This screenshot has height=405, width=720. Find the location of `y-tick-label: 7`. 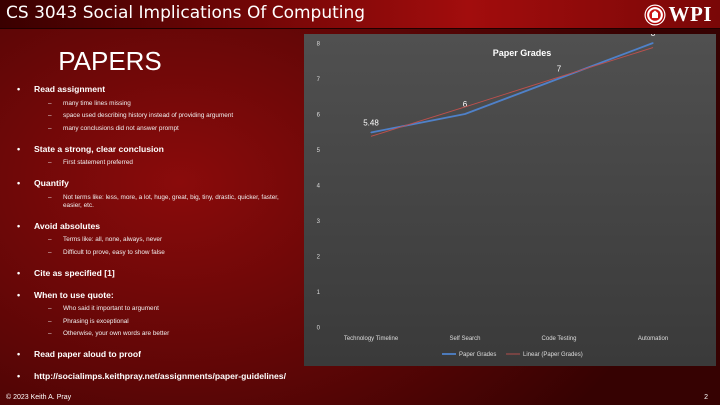

y-tick-label: 7 is located at coordinates (319, 80).